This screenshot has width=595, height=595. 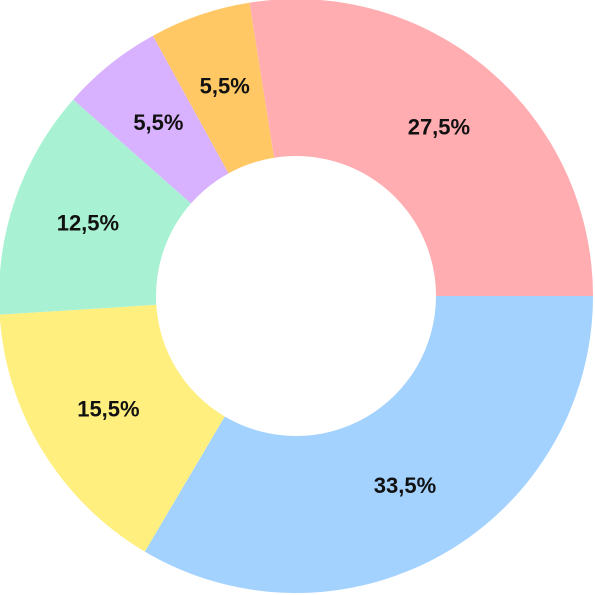 What do you see at coordinates (158, 122) in the screenshot?
I see `donut-slice-label-4: 5,5%` at bounding box center [158, 122].